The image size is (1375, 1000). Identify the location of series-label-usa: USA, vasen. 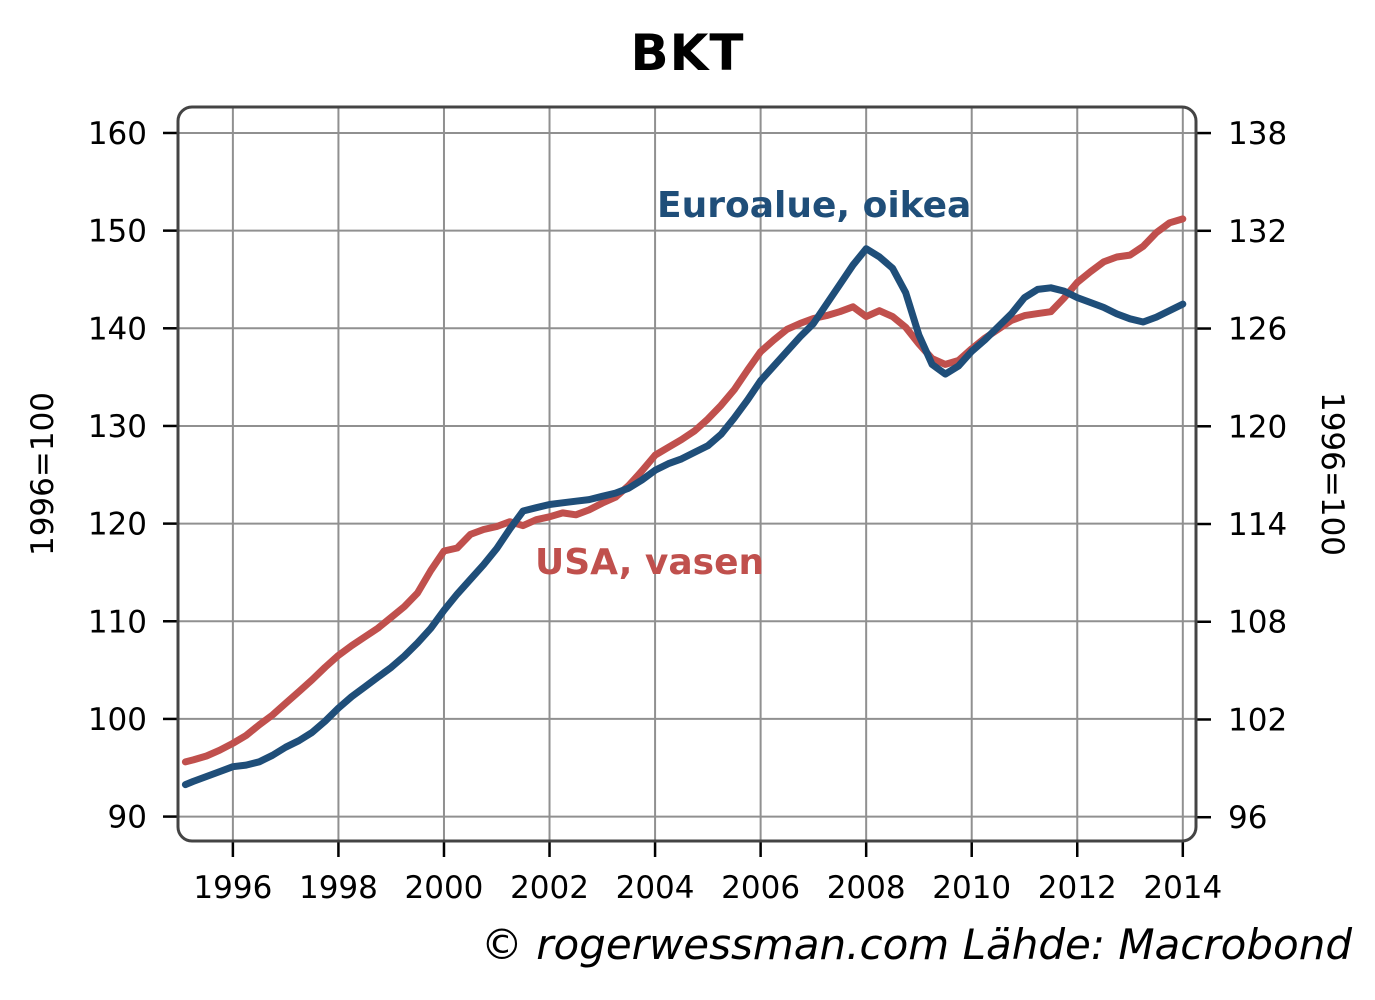
(650, 562).